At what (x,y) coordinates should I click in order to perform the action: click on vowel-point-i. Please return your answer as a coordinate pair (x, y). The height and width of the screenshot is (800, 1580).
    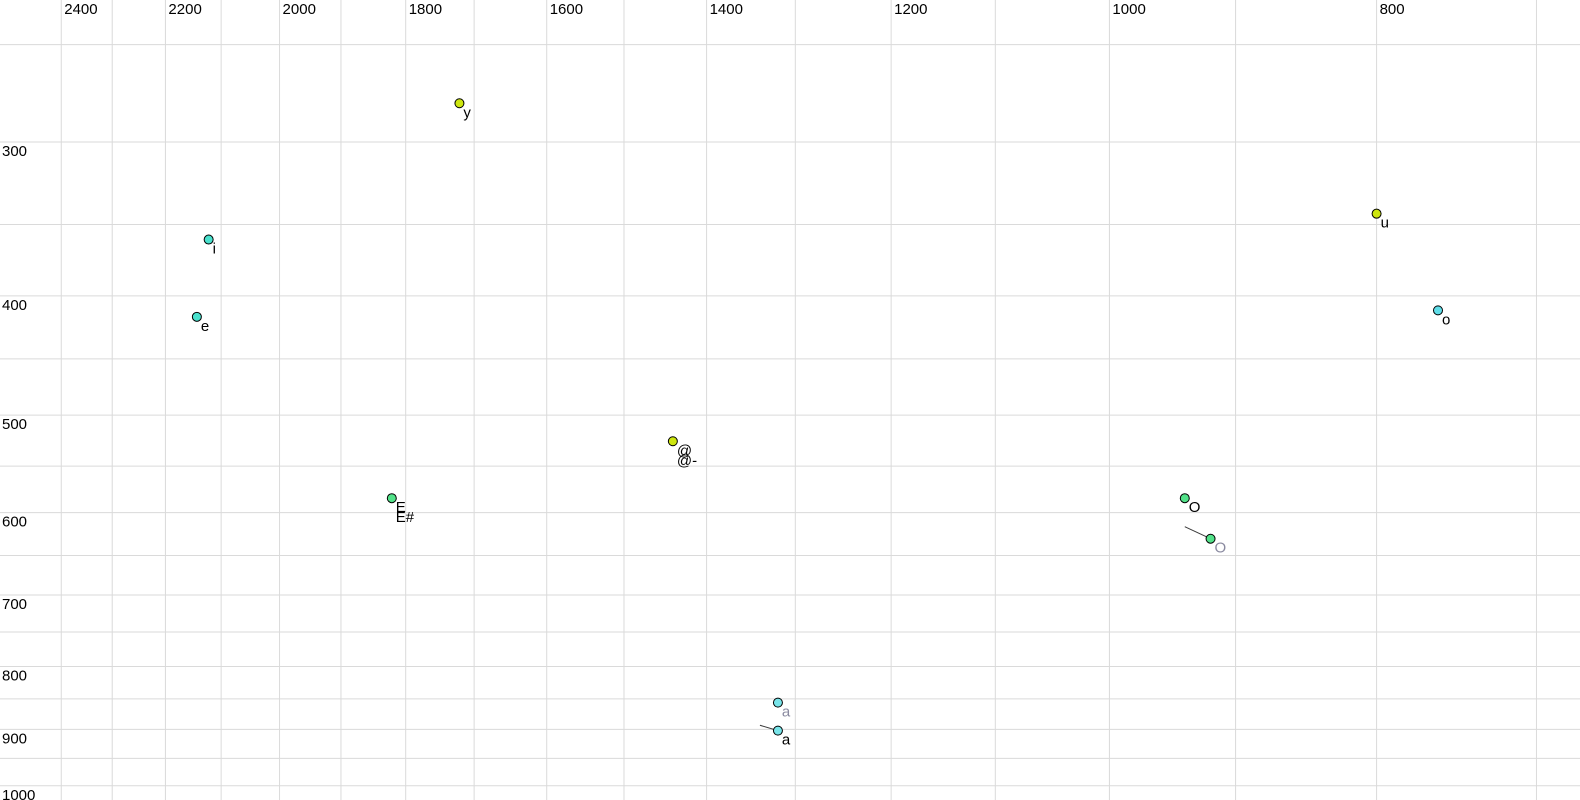
    Looking at the image, I should click on (208, 239).